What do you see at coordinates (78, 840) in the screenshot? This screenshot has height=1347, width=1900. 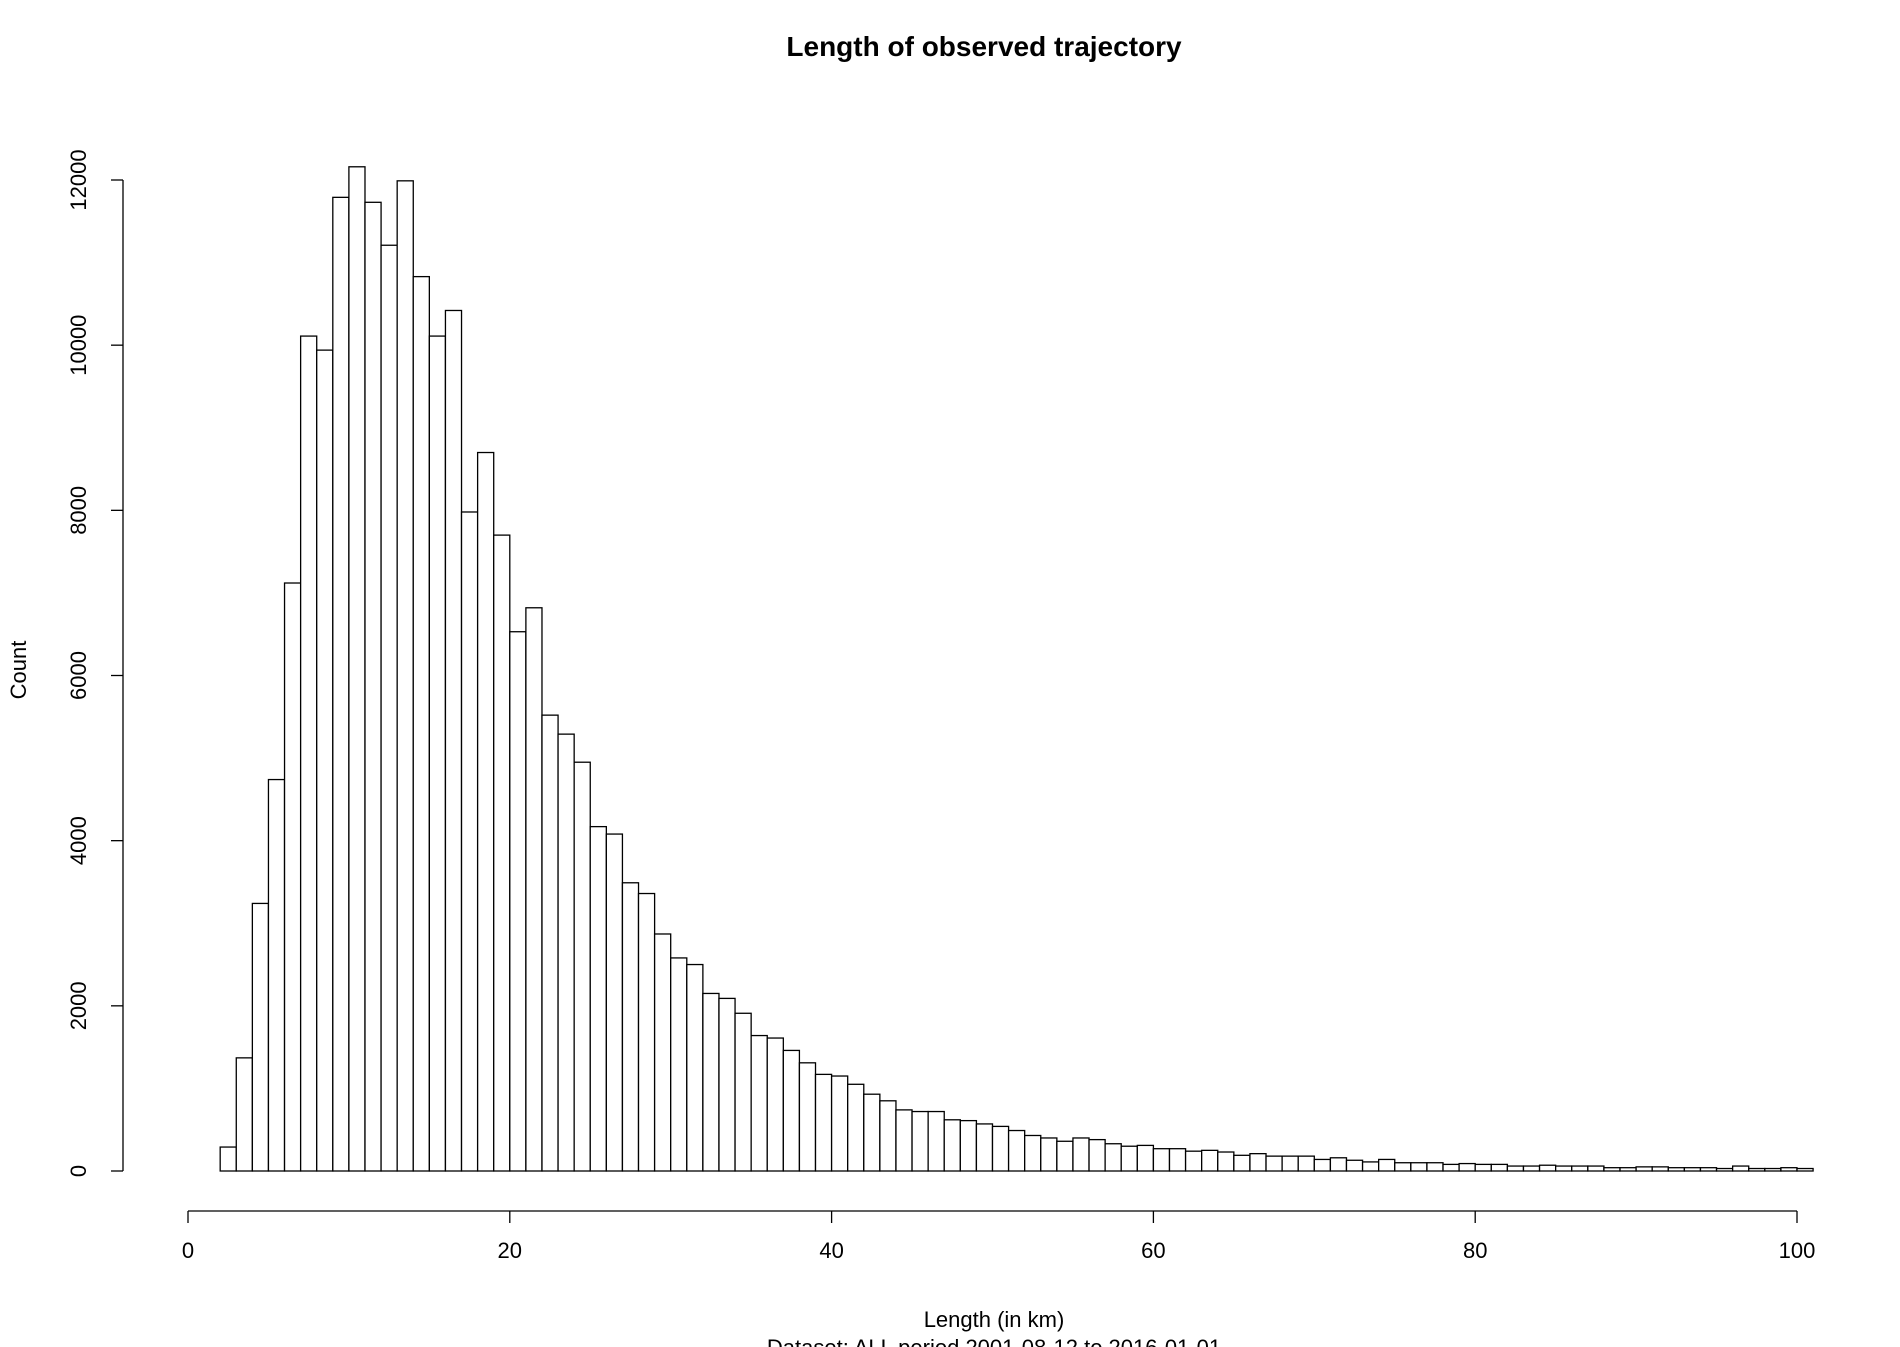 I see `y-tick-label: 4000` at bounding box center [78, 840].